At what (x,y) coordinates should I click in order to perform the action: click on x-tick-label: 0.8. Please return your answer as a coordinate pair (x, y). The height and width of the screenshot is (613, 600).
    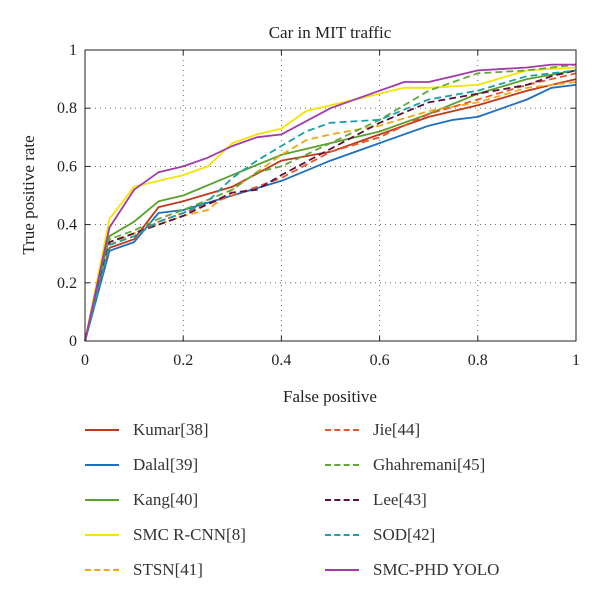
    Looking at the image, I should click on (478, 360).